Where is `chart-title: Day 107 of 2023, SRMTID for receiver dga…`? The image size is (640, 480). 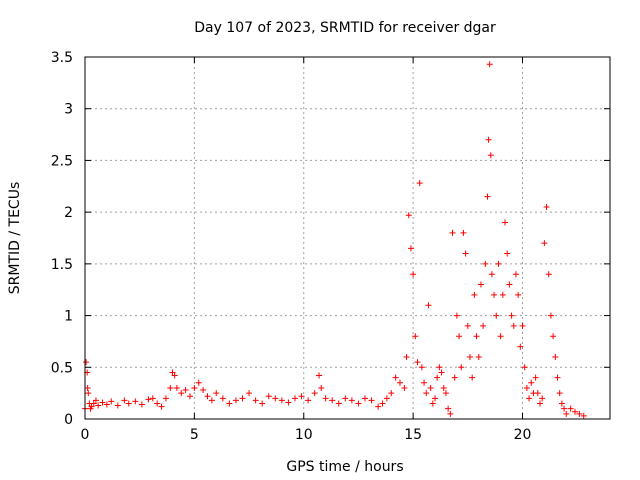
chart-title: Day 107 of 2023, SRMTID for receiver dga… is located at coordinates (345, 28).